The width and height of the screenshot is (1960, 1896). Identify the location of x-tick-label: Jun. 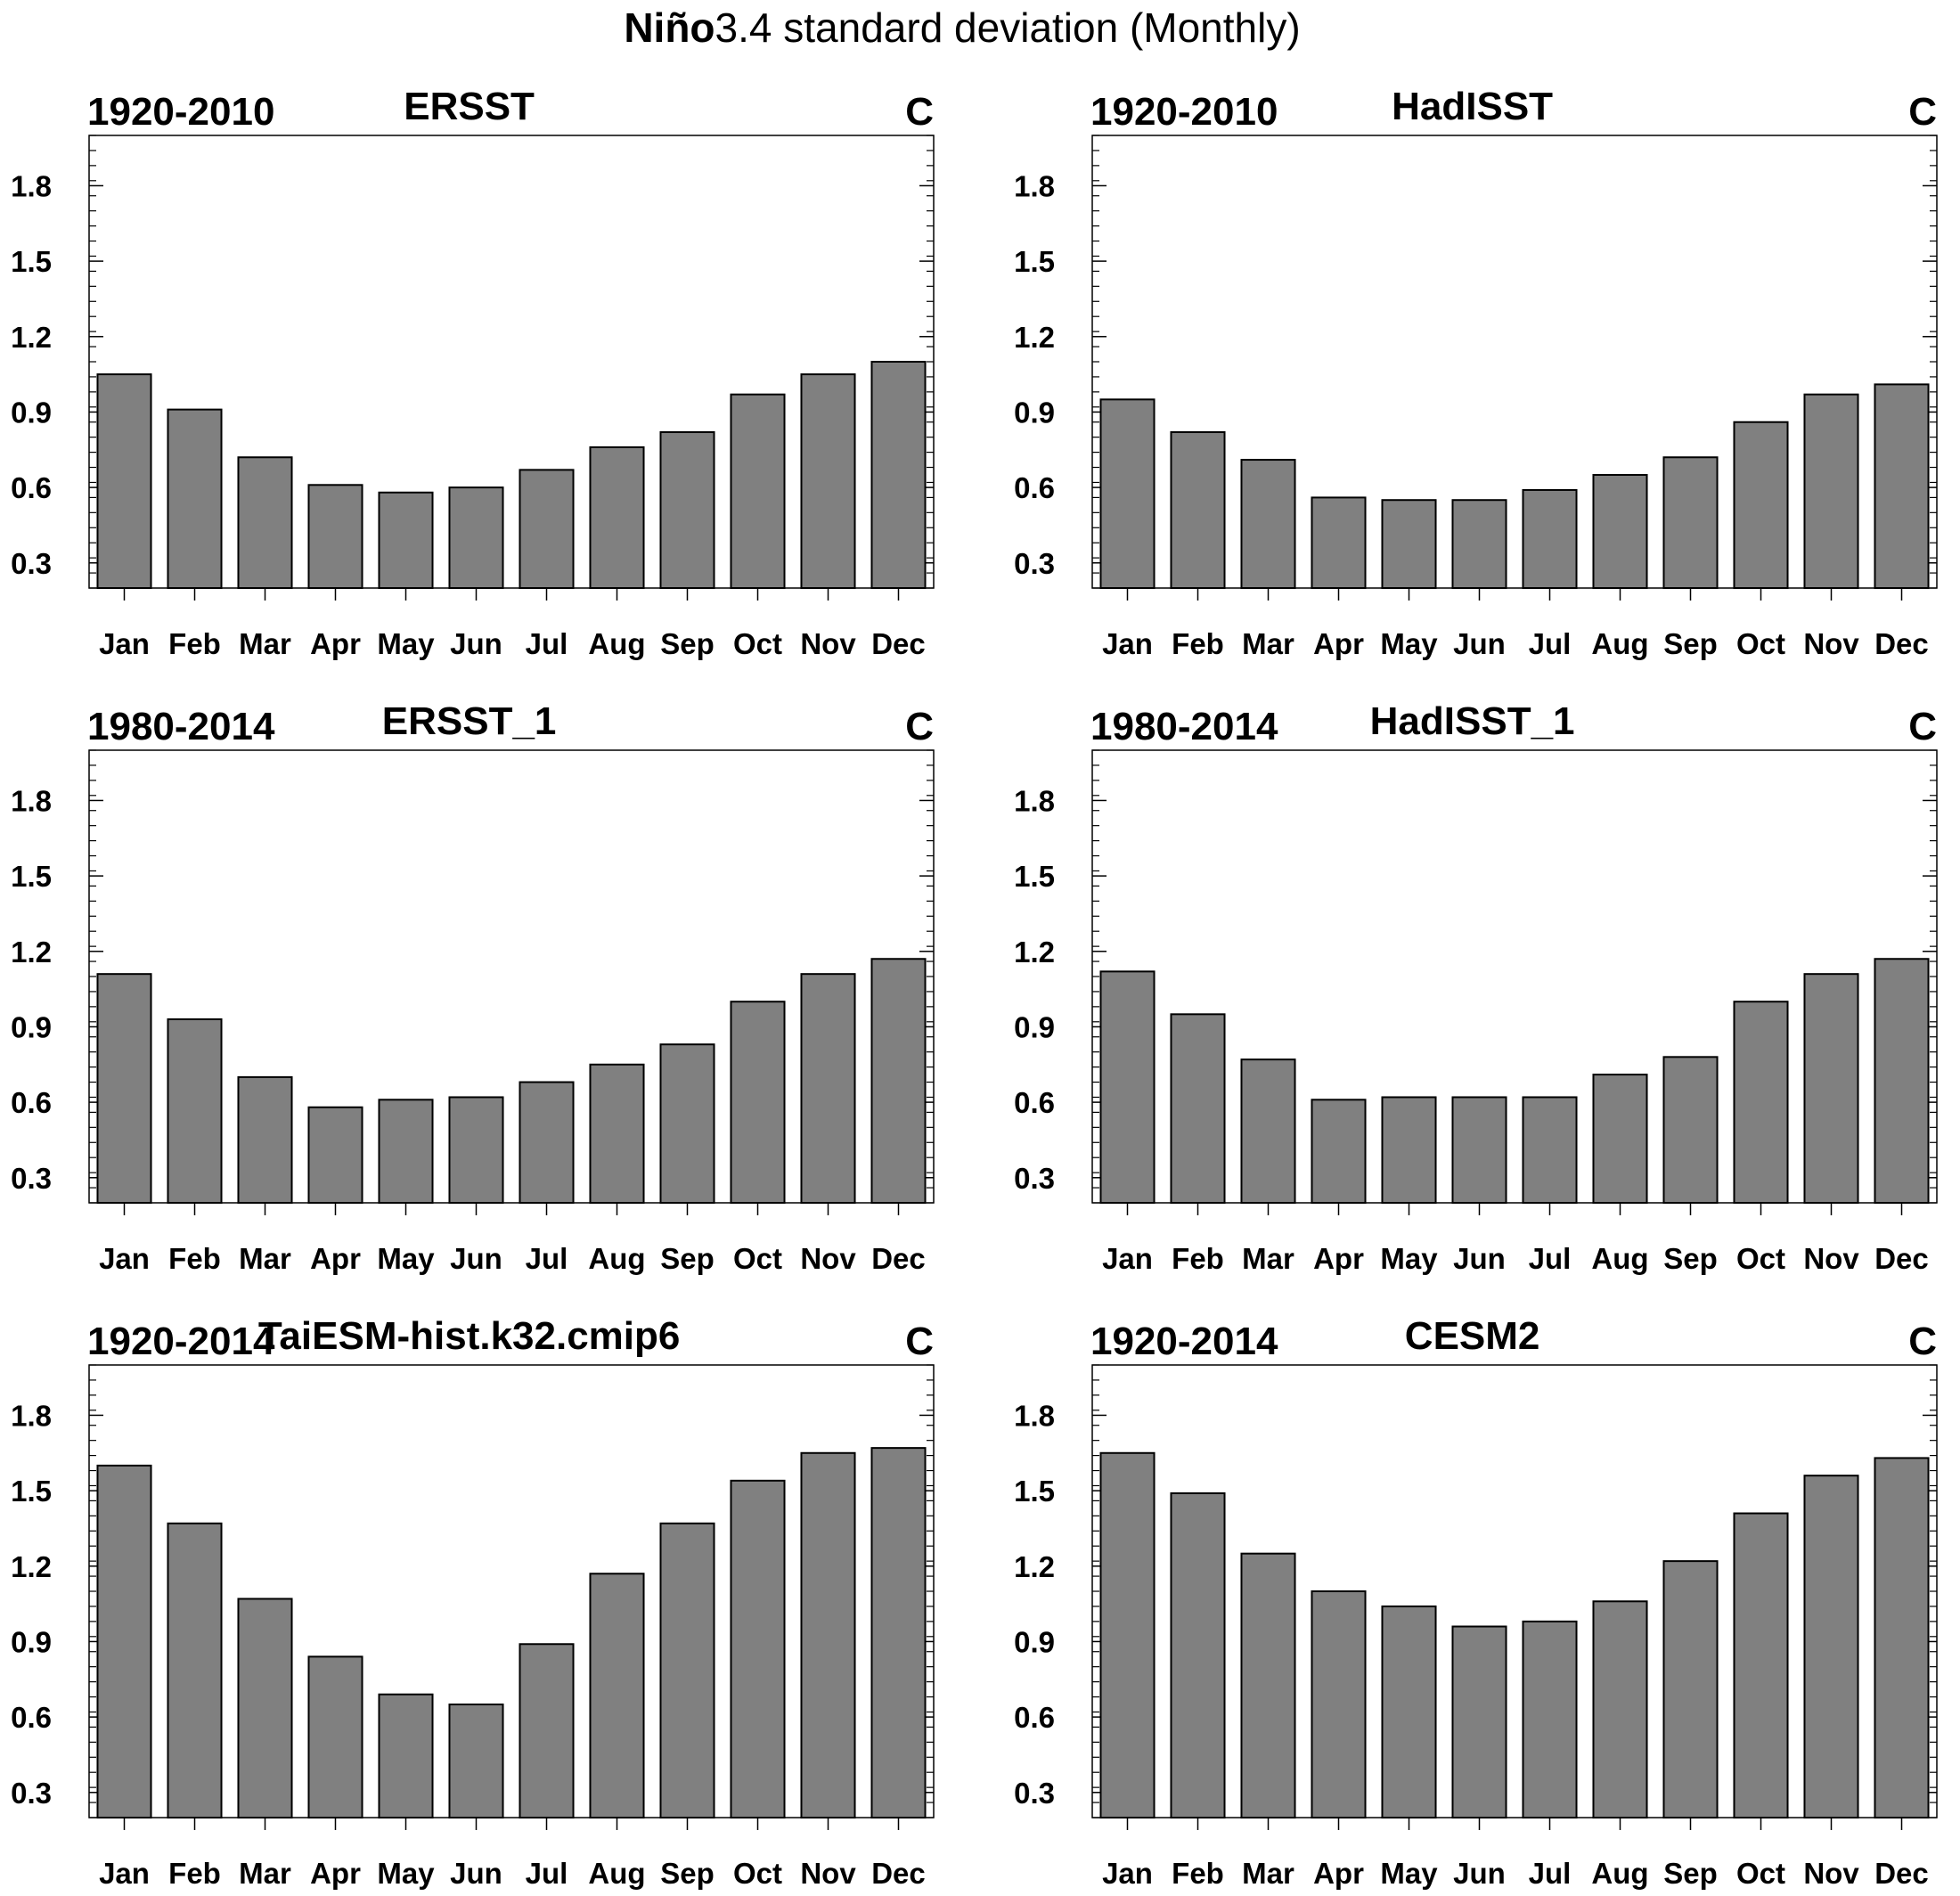
(476, 1873).